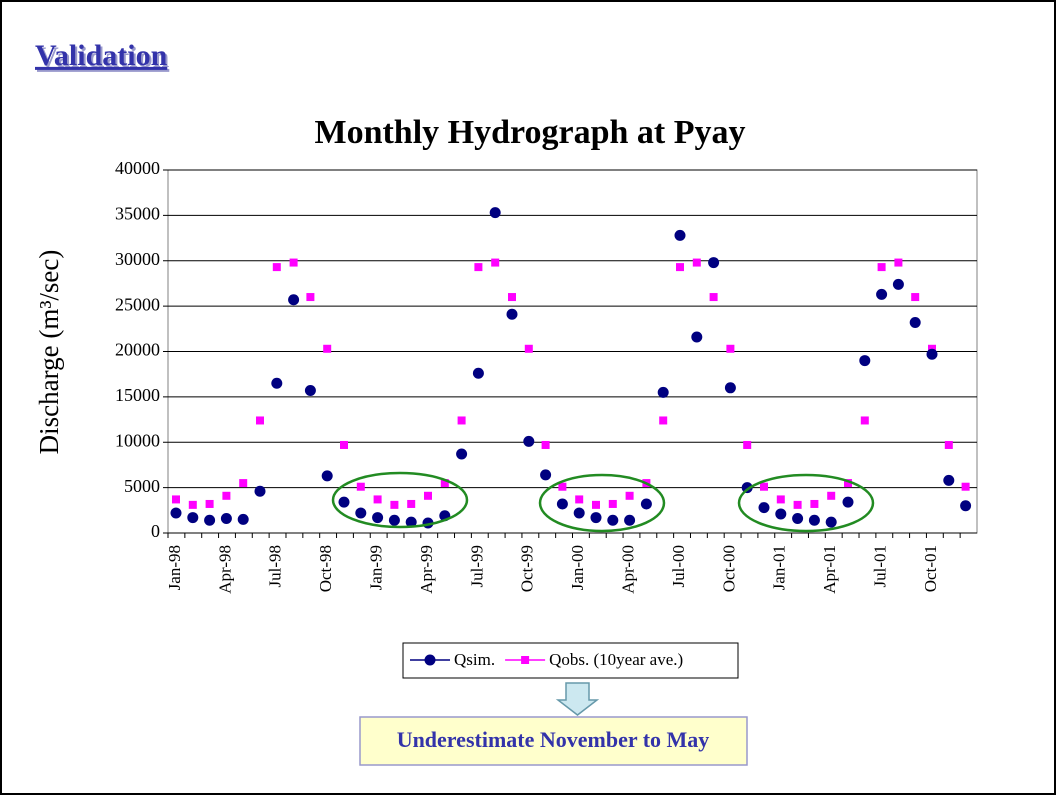  What do you see at coordinates (174, 567) in the screenshot?
I see `x-tick-label: Jan-98` at bounding box center [174, 567].